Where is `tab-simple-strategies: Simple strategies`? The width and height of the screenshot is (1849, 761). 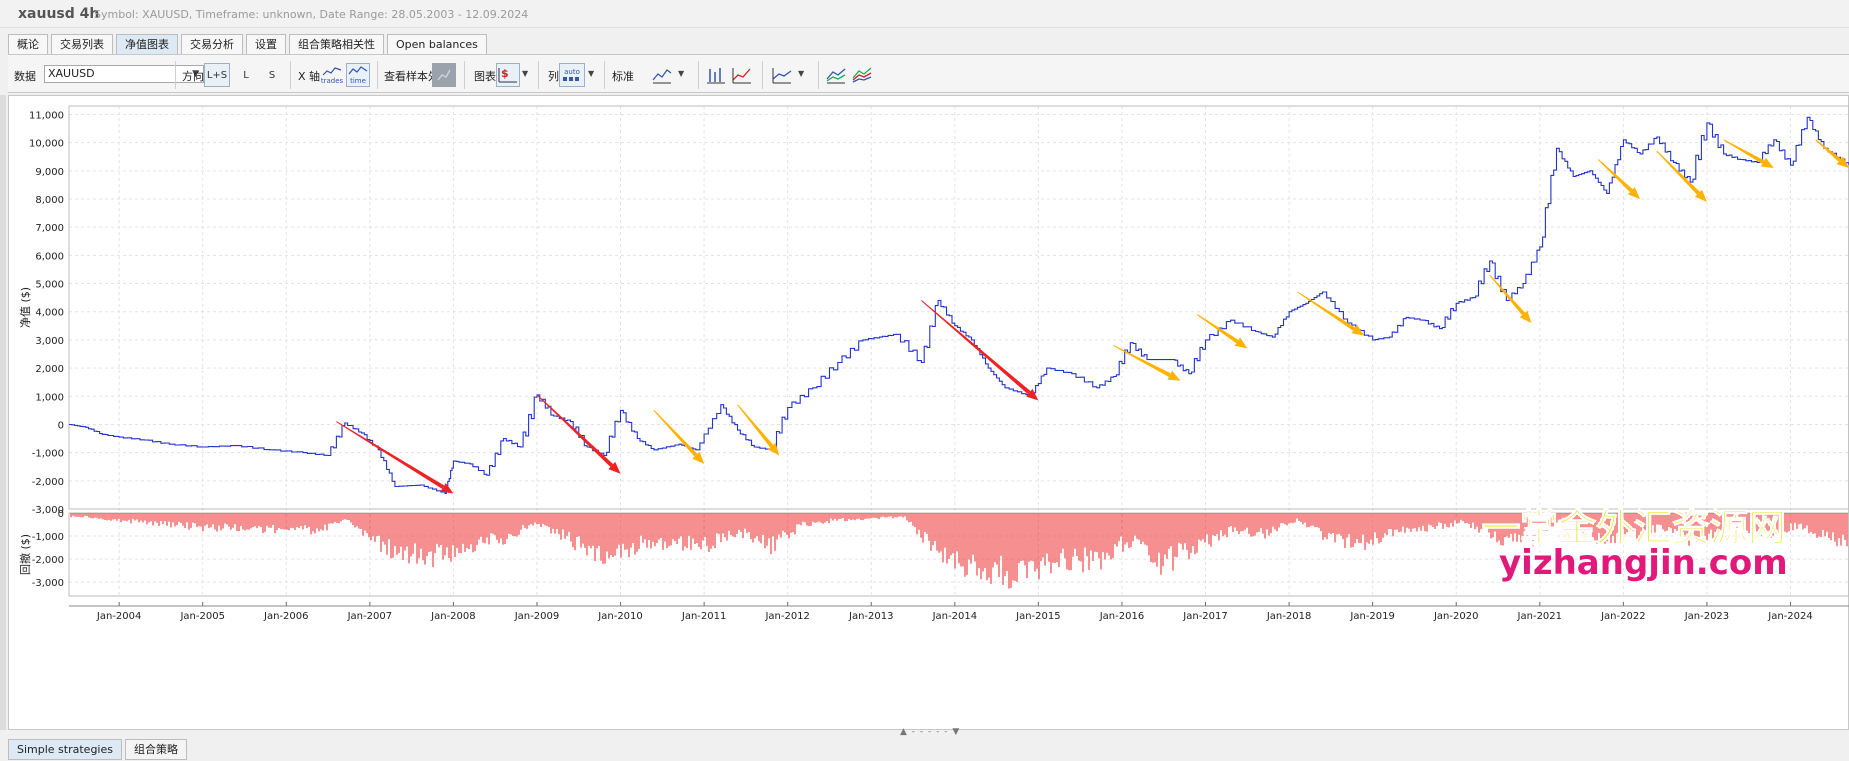
tab-simple-strategies: Simple strategies is located at coordinates (65, 749).